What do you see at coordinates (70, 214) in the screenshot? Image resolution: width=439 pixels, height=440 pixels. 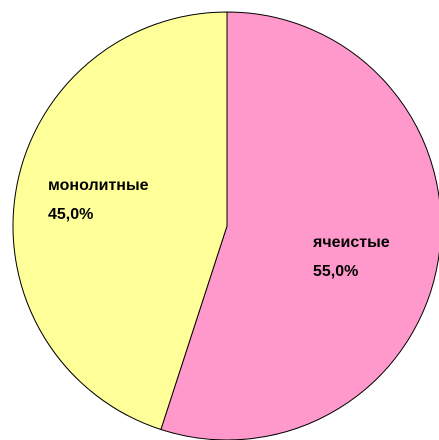 I see `slice-value-label: 45,0%` at bounding box center [70, 214].